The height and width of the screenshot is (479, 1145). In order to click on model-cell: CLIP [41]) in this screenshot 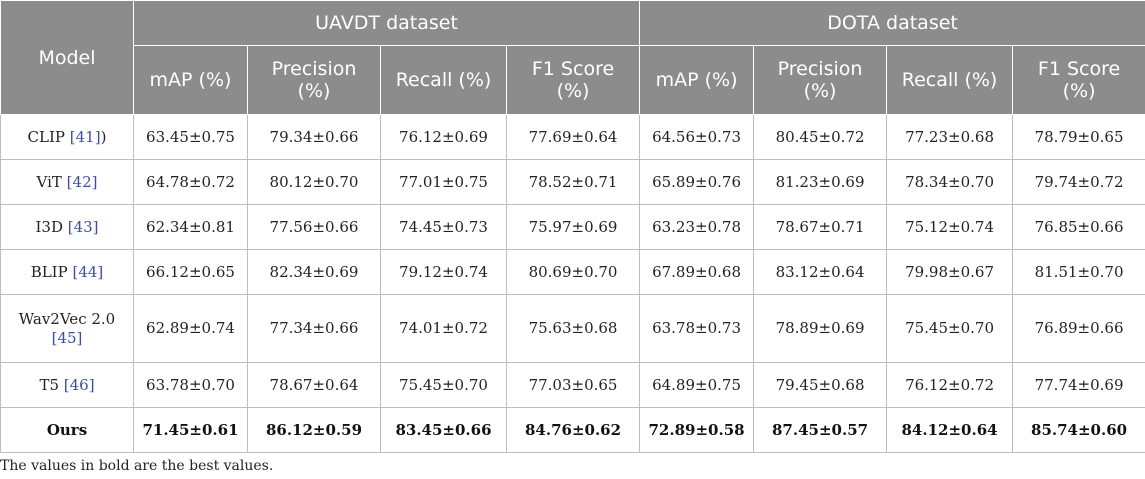, I will do `click(67, 137)`.